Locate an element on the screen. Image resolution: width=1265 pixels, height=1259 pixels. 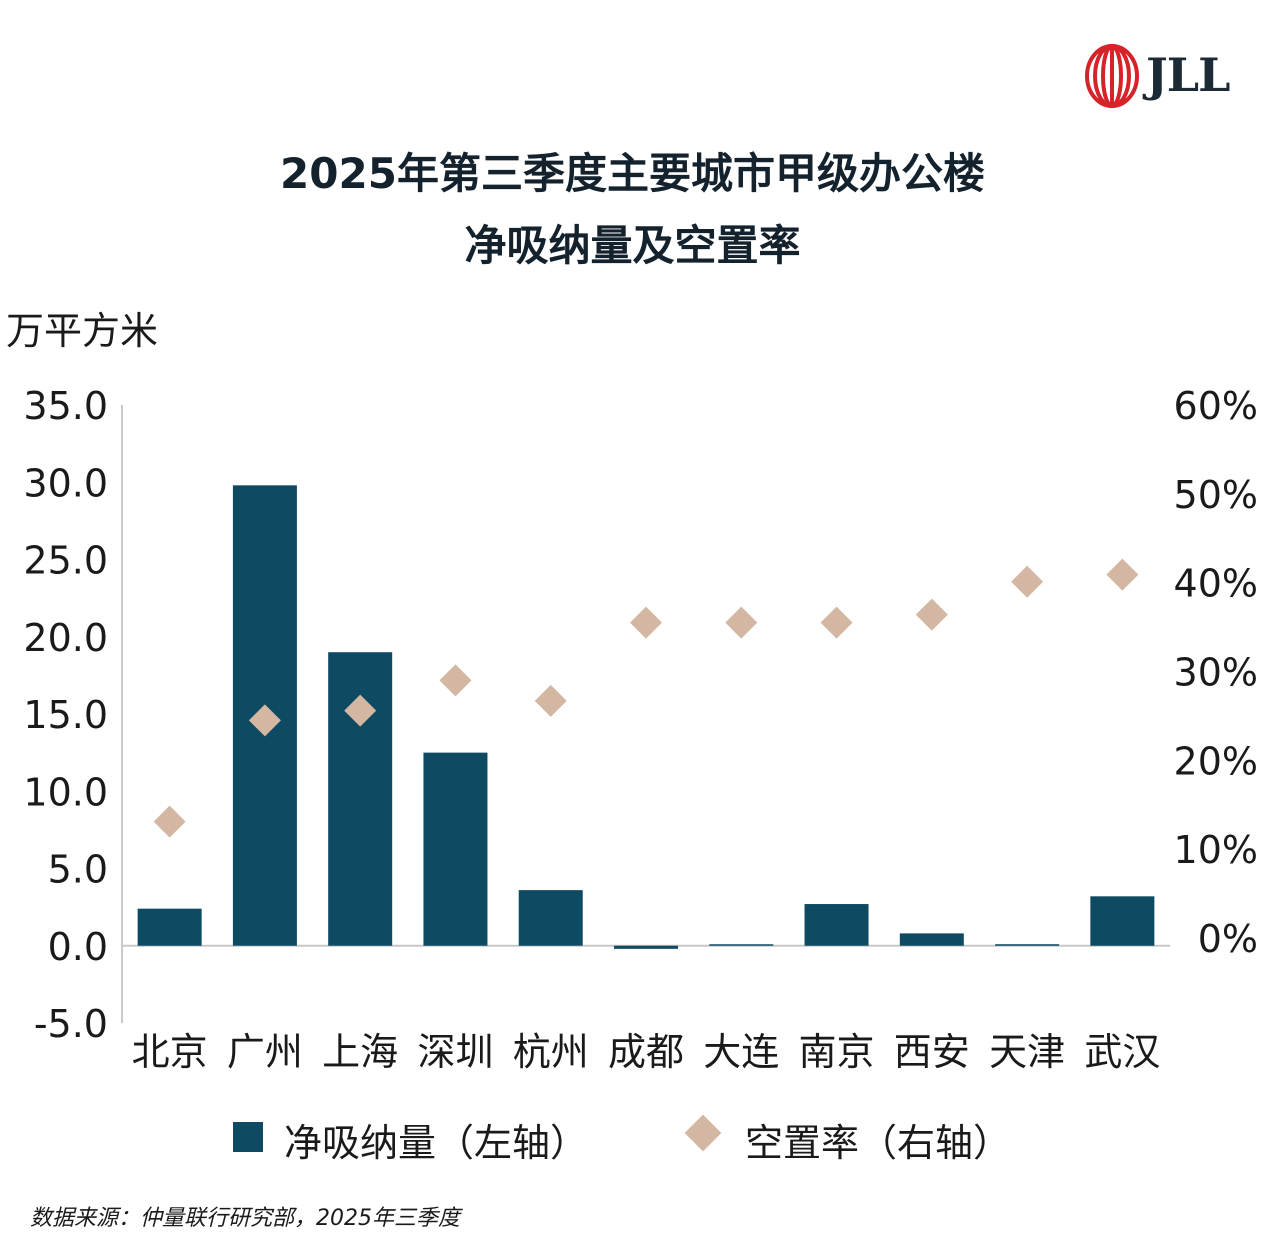
legend-marker-label: 空置率（右轴） is located at coordinates (878, 1143).